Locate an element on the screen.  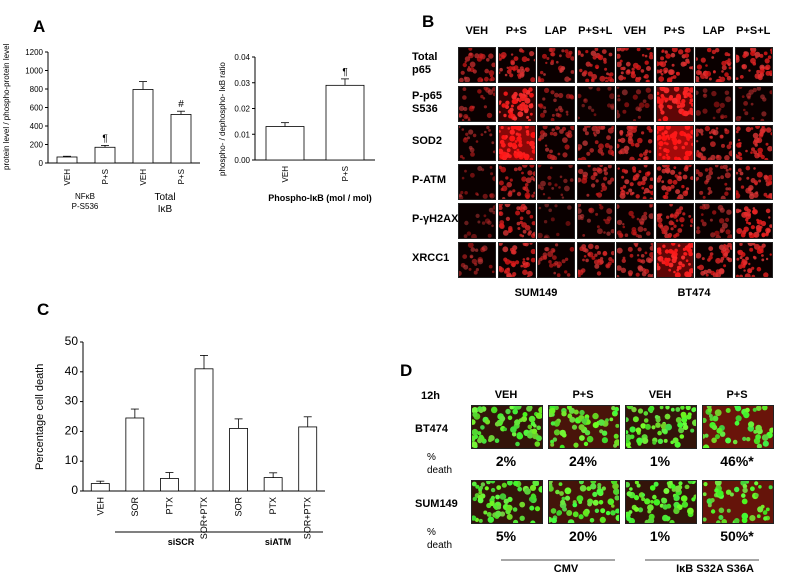
a-right-ytick-label: 0.04 is located at coordinates (242, 57).